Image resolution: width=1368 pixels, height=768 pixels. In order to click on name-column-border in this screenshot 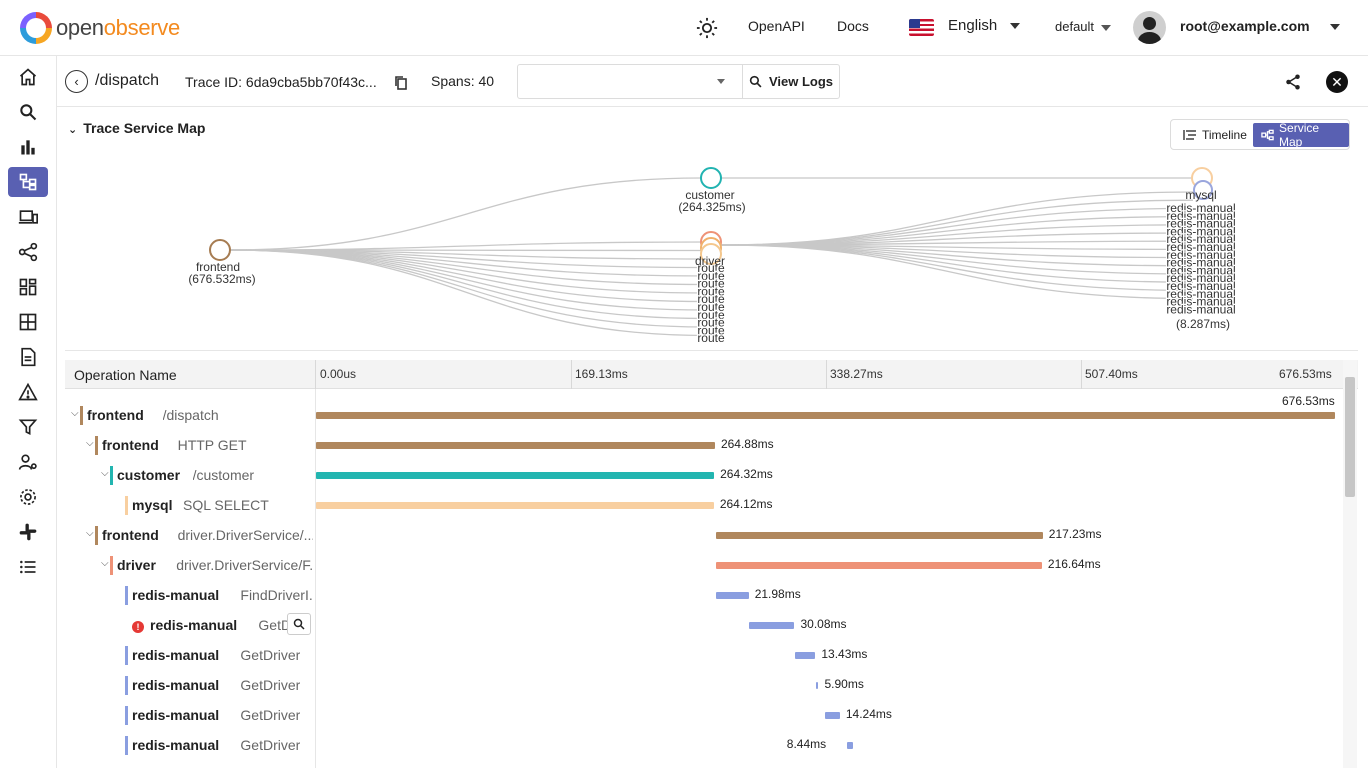, I will do `click(315, 578)`.